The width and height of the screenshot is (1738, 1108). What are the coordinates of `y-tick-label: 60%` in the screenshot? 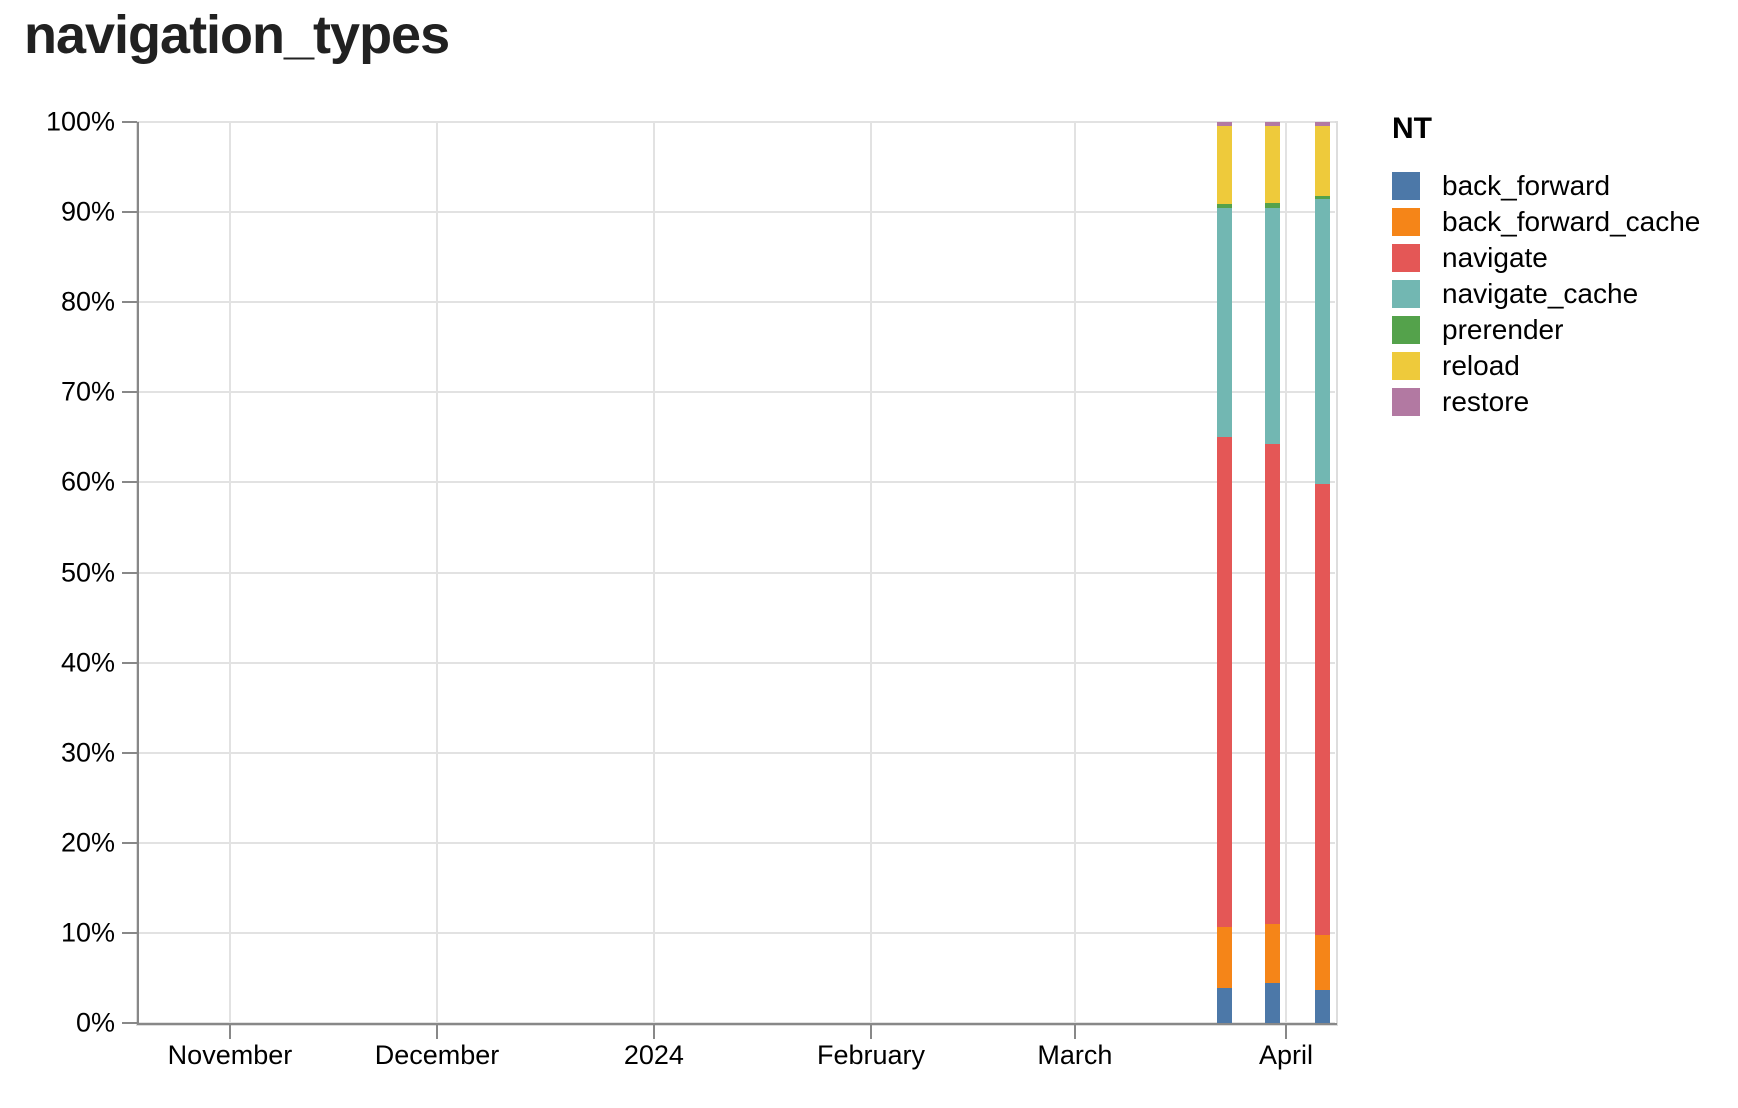 It's located at (87, 481).